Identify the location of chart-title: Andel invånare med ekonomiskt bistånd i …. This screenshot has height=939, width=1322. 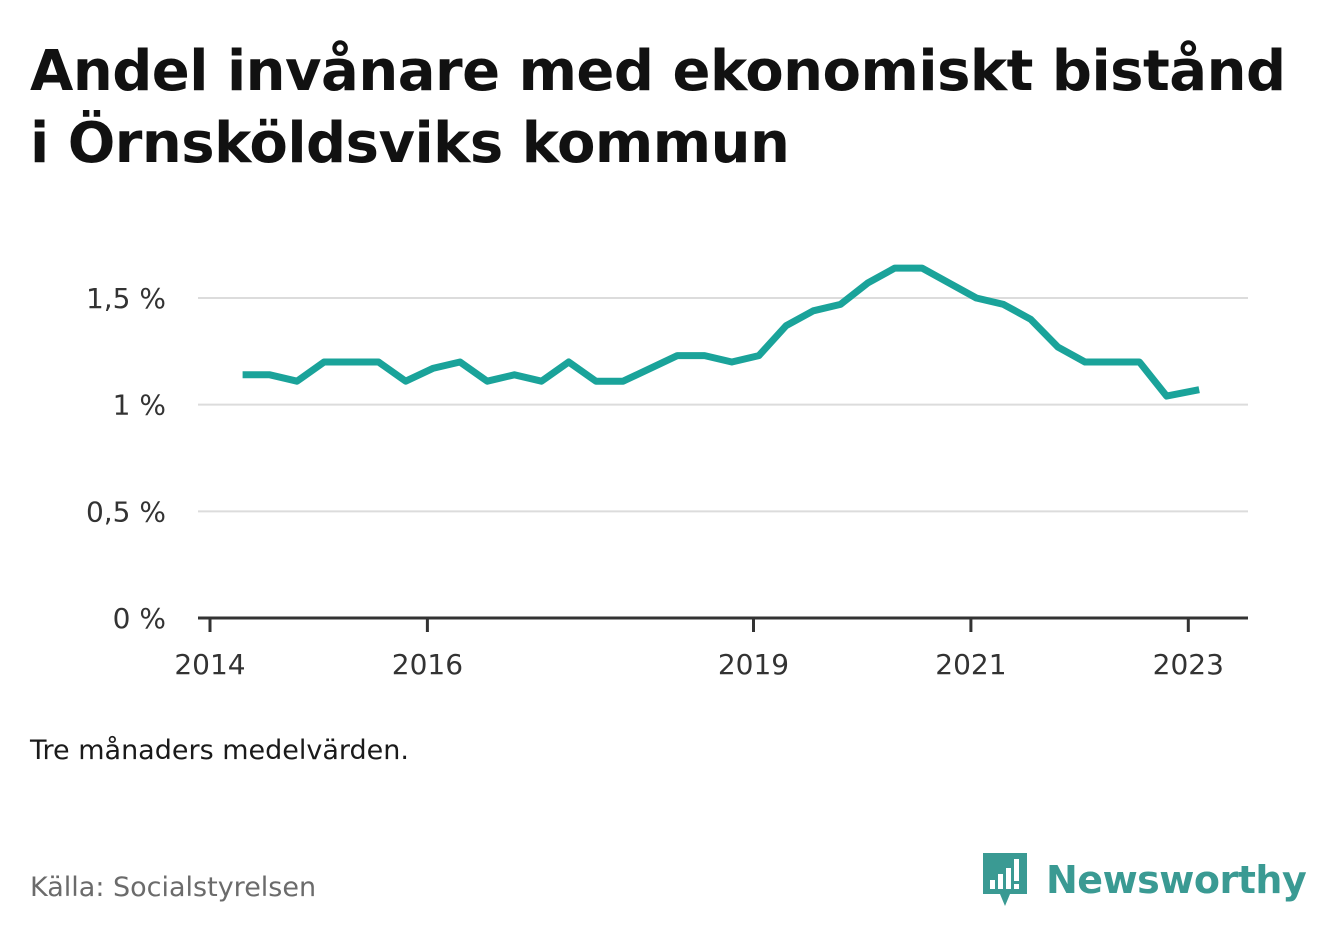
(658, 107).